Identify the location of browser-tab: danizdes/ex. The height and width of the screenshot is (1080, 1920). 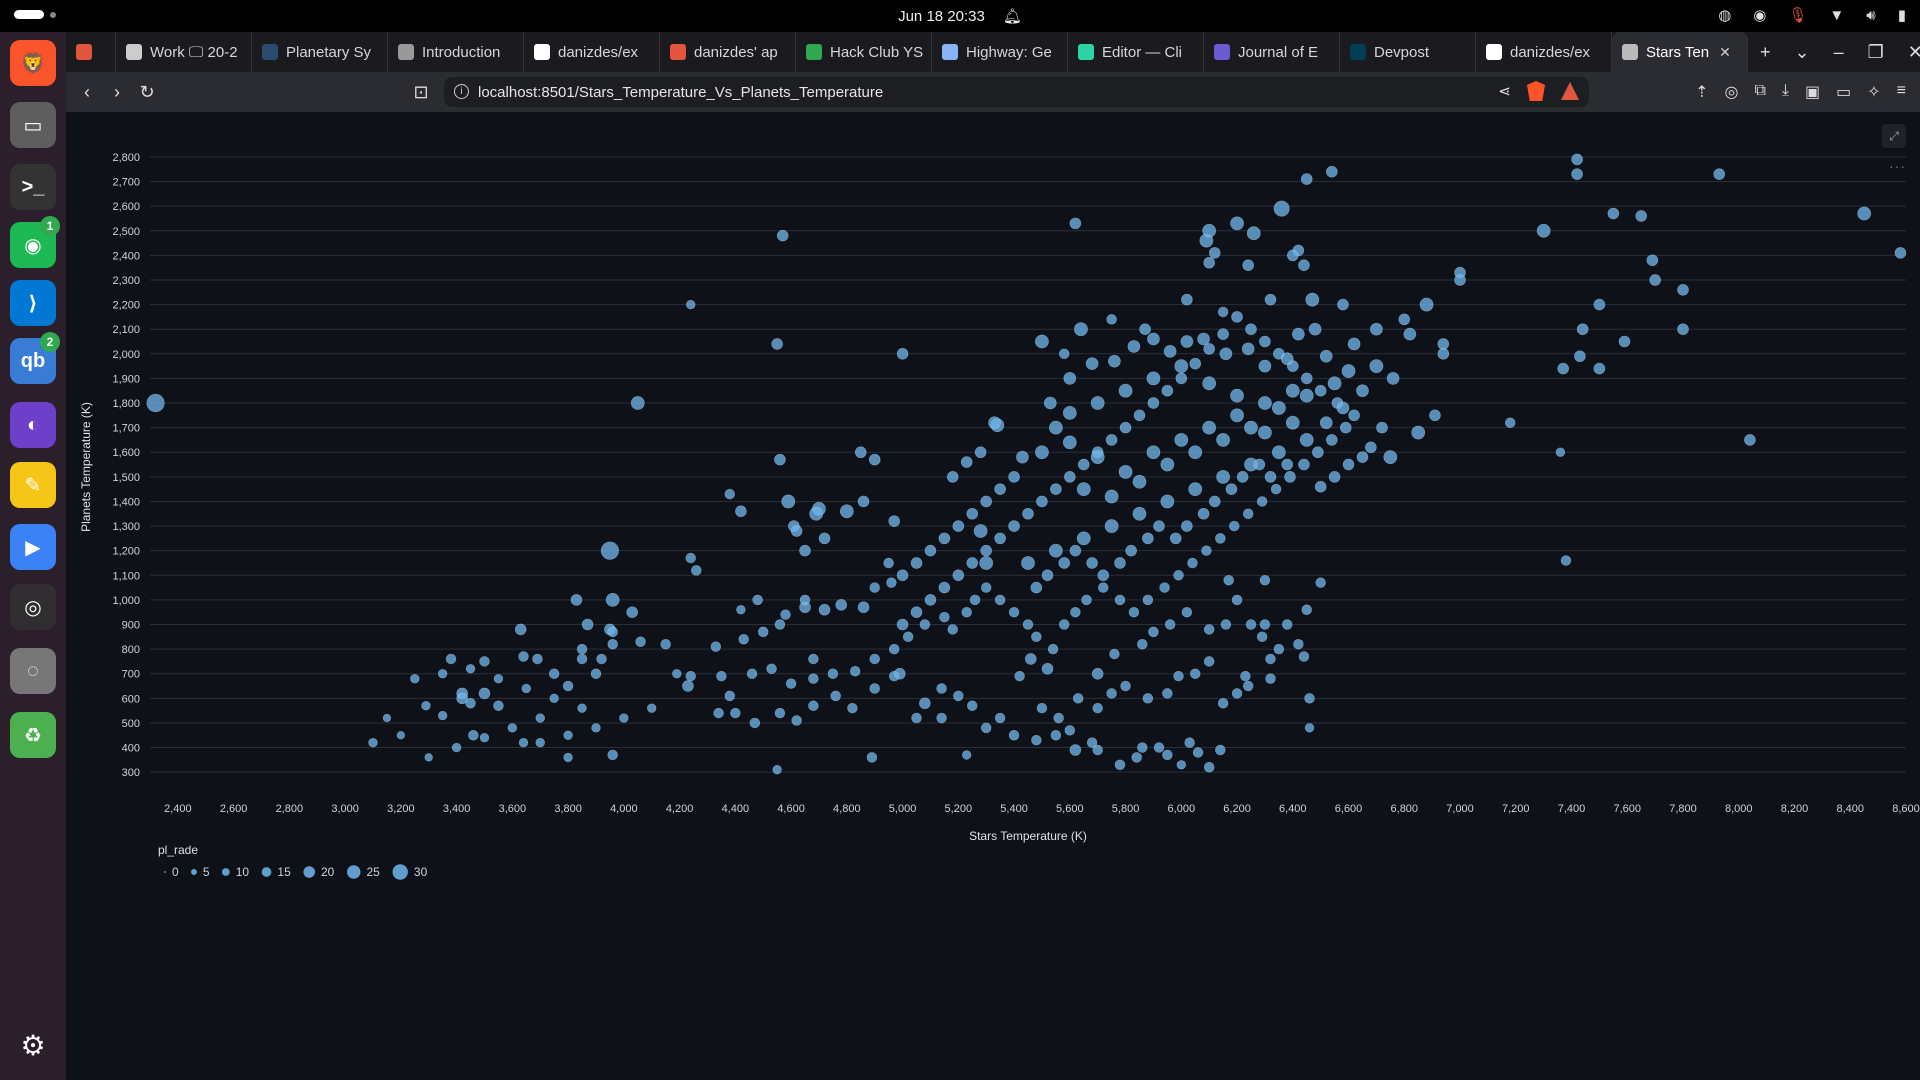
(592, 52).